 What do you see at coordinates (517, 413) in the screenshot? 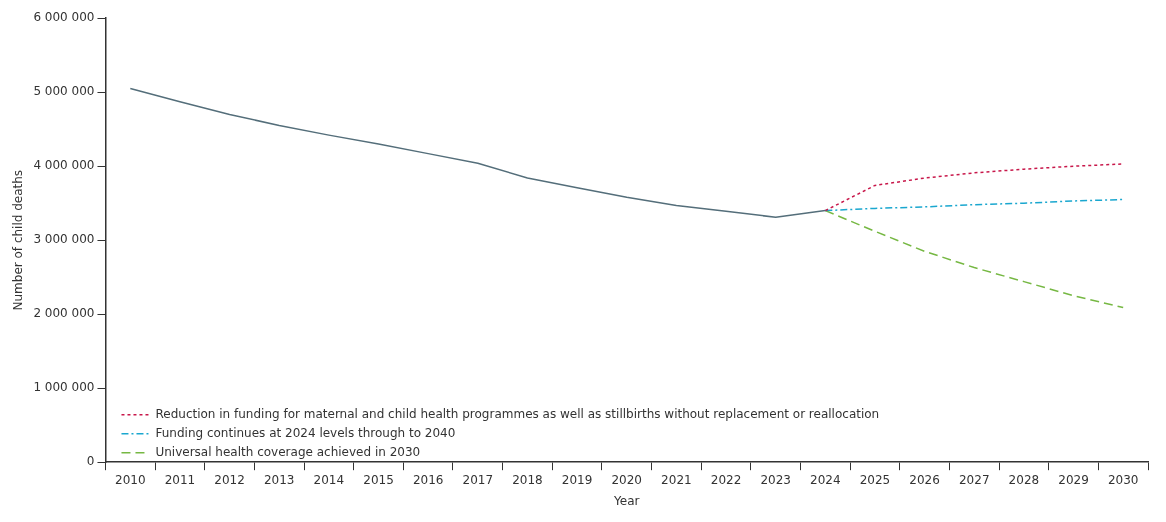
I see `legend-label: Reduction in funding for maternal and child health programmes as well as stillbirths without replacement or reallocation` at bounding box center [517, 413].